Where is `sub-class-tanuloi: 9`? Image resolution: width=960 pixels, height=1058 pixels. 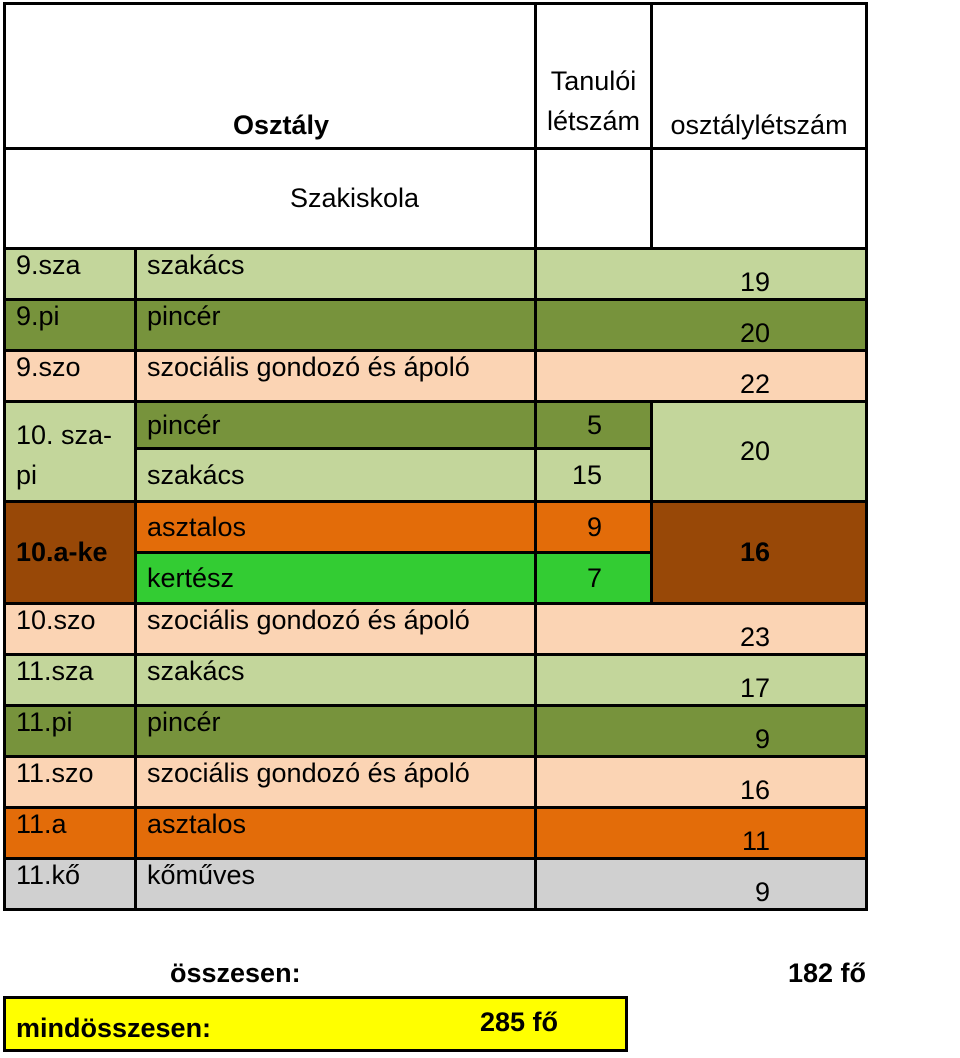 sub-class-tanuloi: 9 is located at coordinates (593, 527).